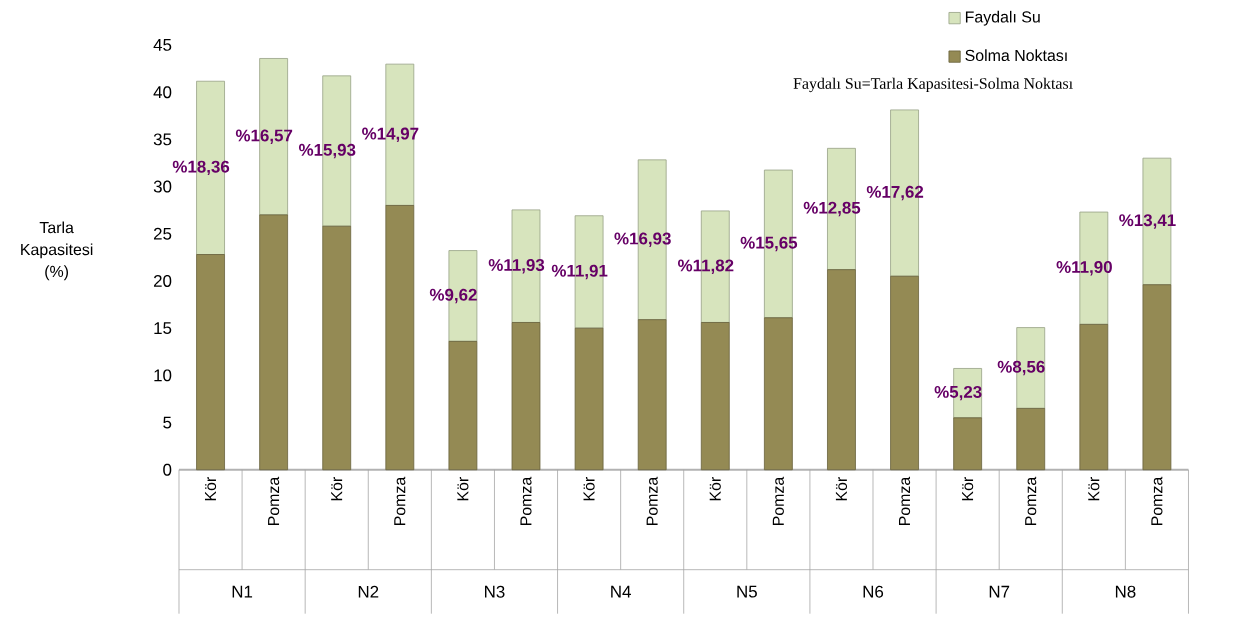 This screenshot has height=619, width=1248. I want to click on y-tick-label: 10, so click(163, 375).